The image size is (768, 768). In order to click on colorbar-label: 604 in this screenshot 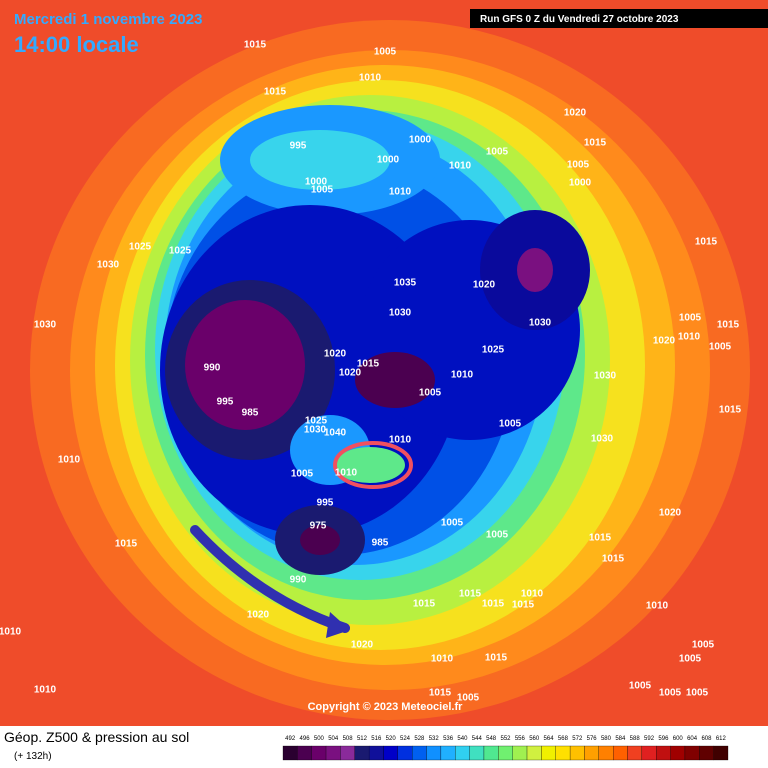, I will do `click(692, 739)`.